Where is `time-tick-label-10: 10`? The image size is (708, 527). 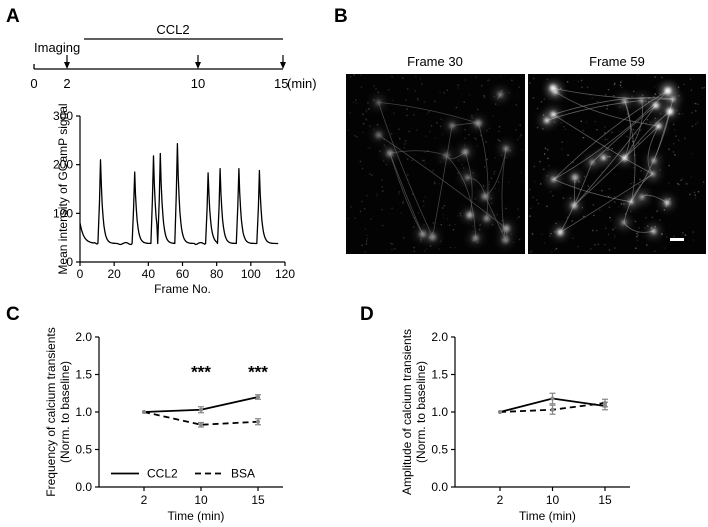 time-tick-label-10: 10 is located at coordinates (198, 83).